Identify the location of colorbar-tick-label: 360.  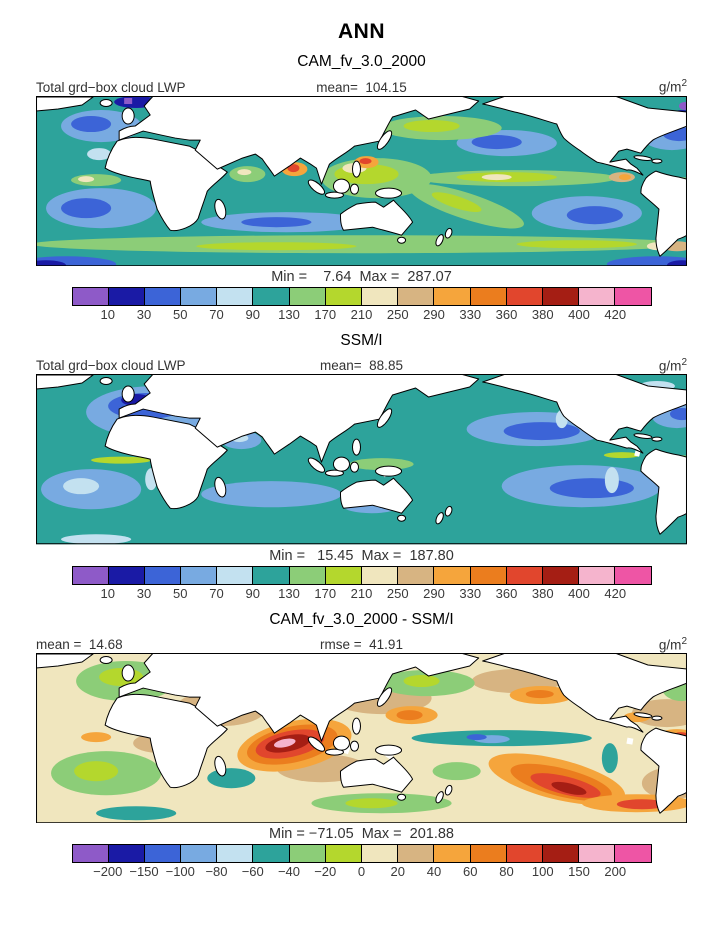
(506, 593).